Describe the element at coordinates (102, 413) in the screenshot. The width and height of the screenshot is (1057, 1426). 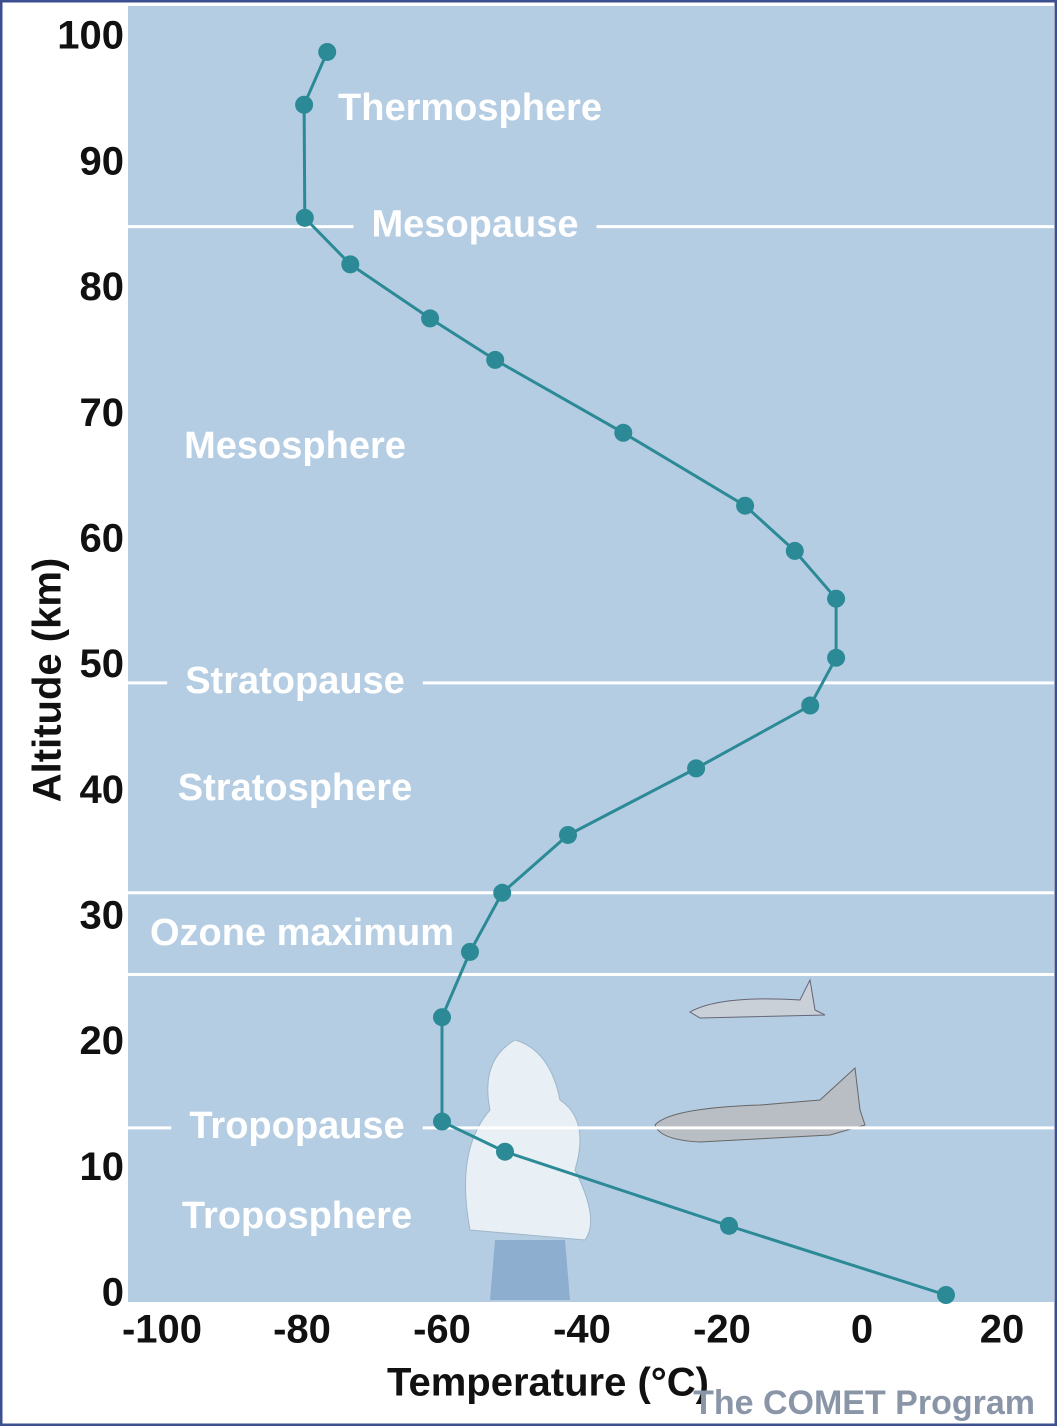
I see `y-tick-label: 70` at that location.